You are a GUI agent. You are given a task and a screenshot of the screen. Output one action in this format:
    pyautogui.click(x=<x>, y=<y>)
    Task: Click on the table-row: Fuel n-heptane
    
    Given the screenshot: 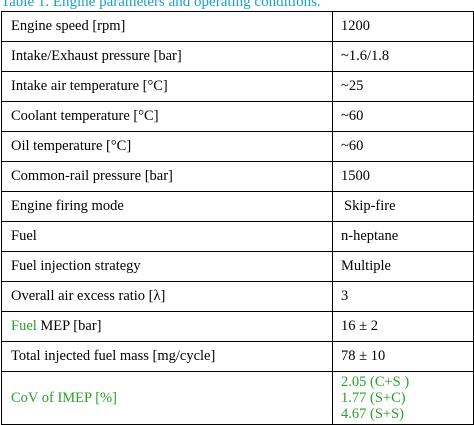 What is the action you would take?
    pyautogui.click(x=237, y=236)
    